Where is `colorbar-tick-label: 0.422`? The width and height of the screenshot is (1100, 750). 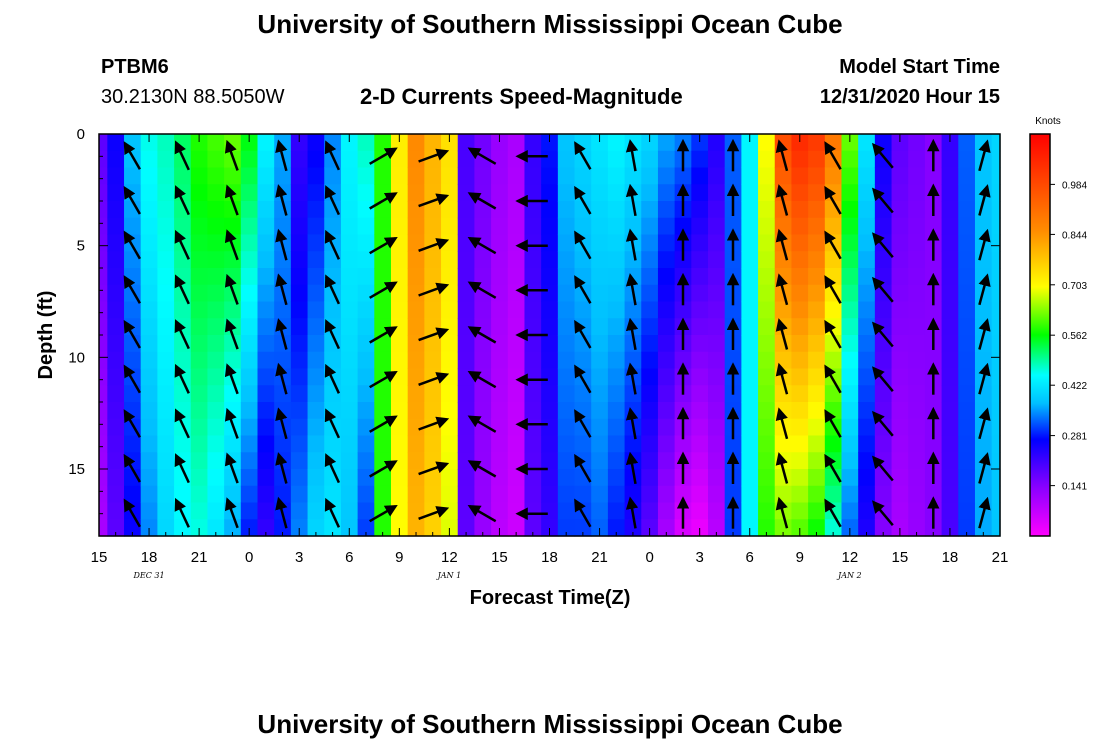 colorbar-tick-label: 0.422 is located at coordinates (1074, 386).